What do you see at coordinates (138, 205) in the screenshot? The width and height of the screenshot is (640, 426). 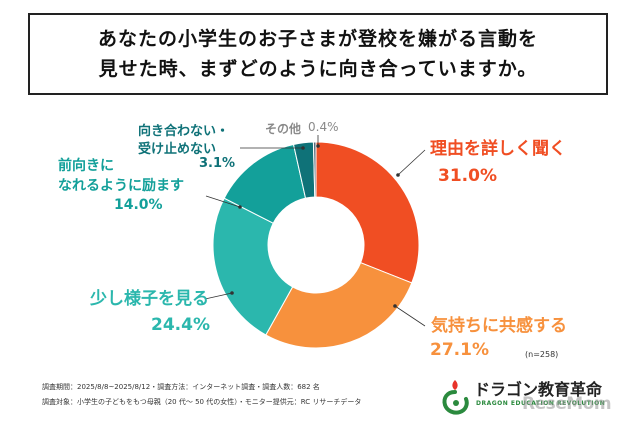 I see `value-encourage: 14.0%` at bounding box center [138, 205].